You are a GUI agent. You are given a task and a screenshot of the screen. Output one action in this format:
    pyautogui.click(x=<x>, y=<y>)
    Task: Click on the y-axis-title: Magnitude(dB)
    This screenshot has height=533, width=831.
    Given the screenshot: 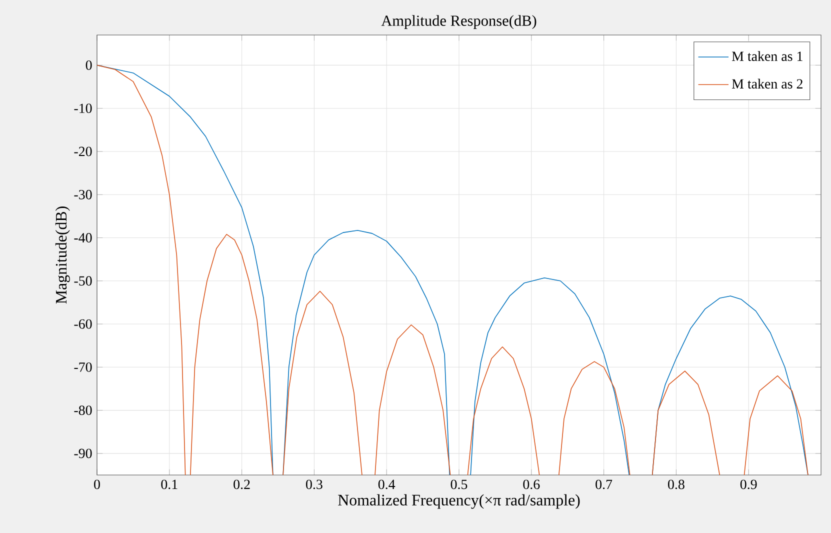 What is the action you would take?
    pyautogui.click(x=62, y=255)
    